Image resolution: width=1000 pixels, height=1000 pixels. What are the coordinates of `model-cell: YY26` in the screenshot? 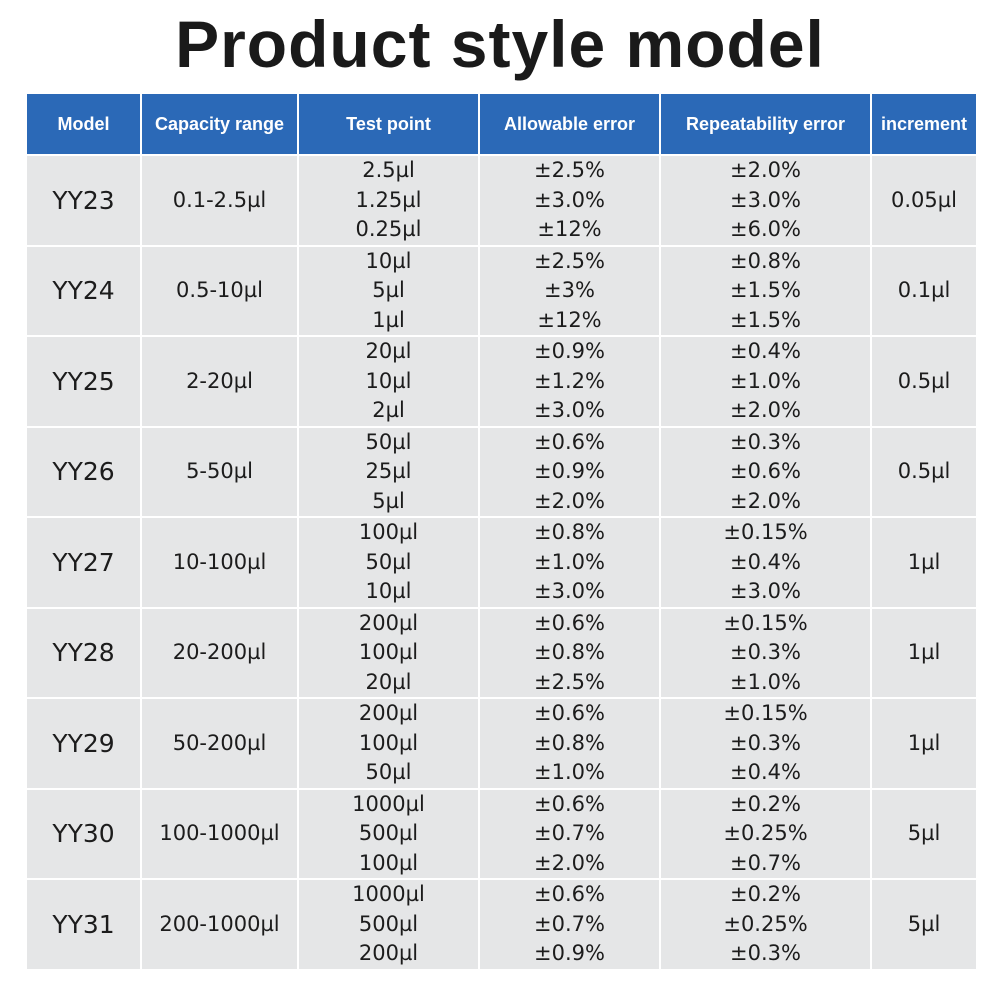 It's located at (83, 471).